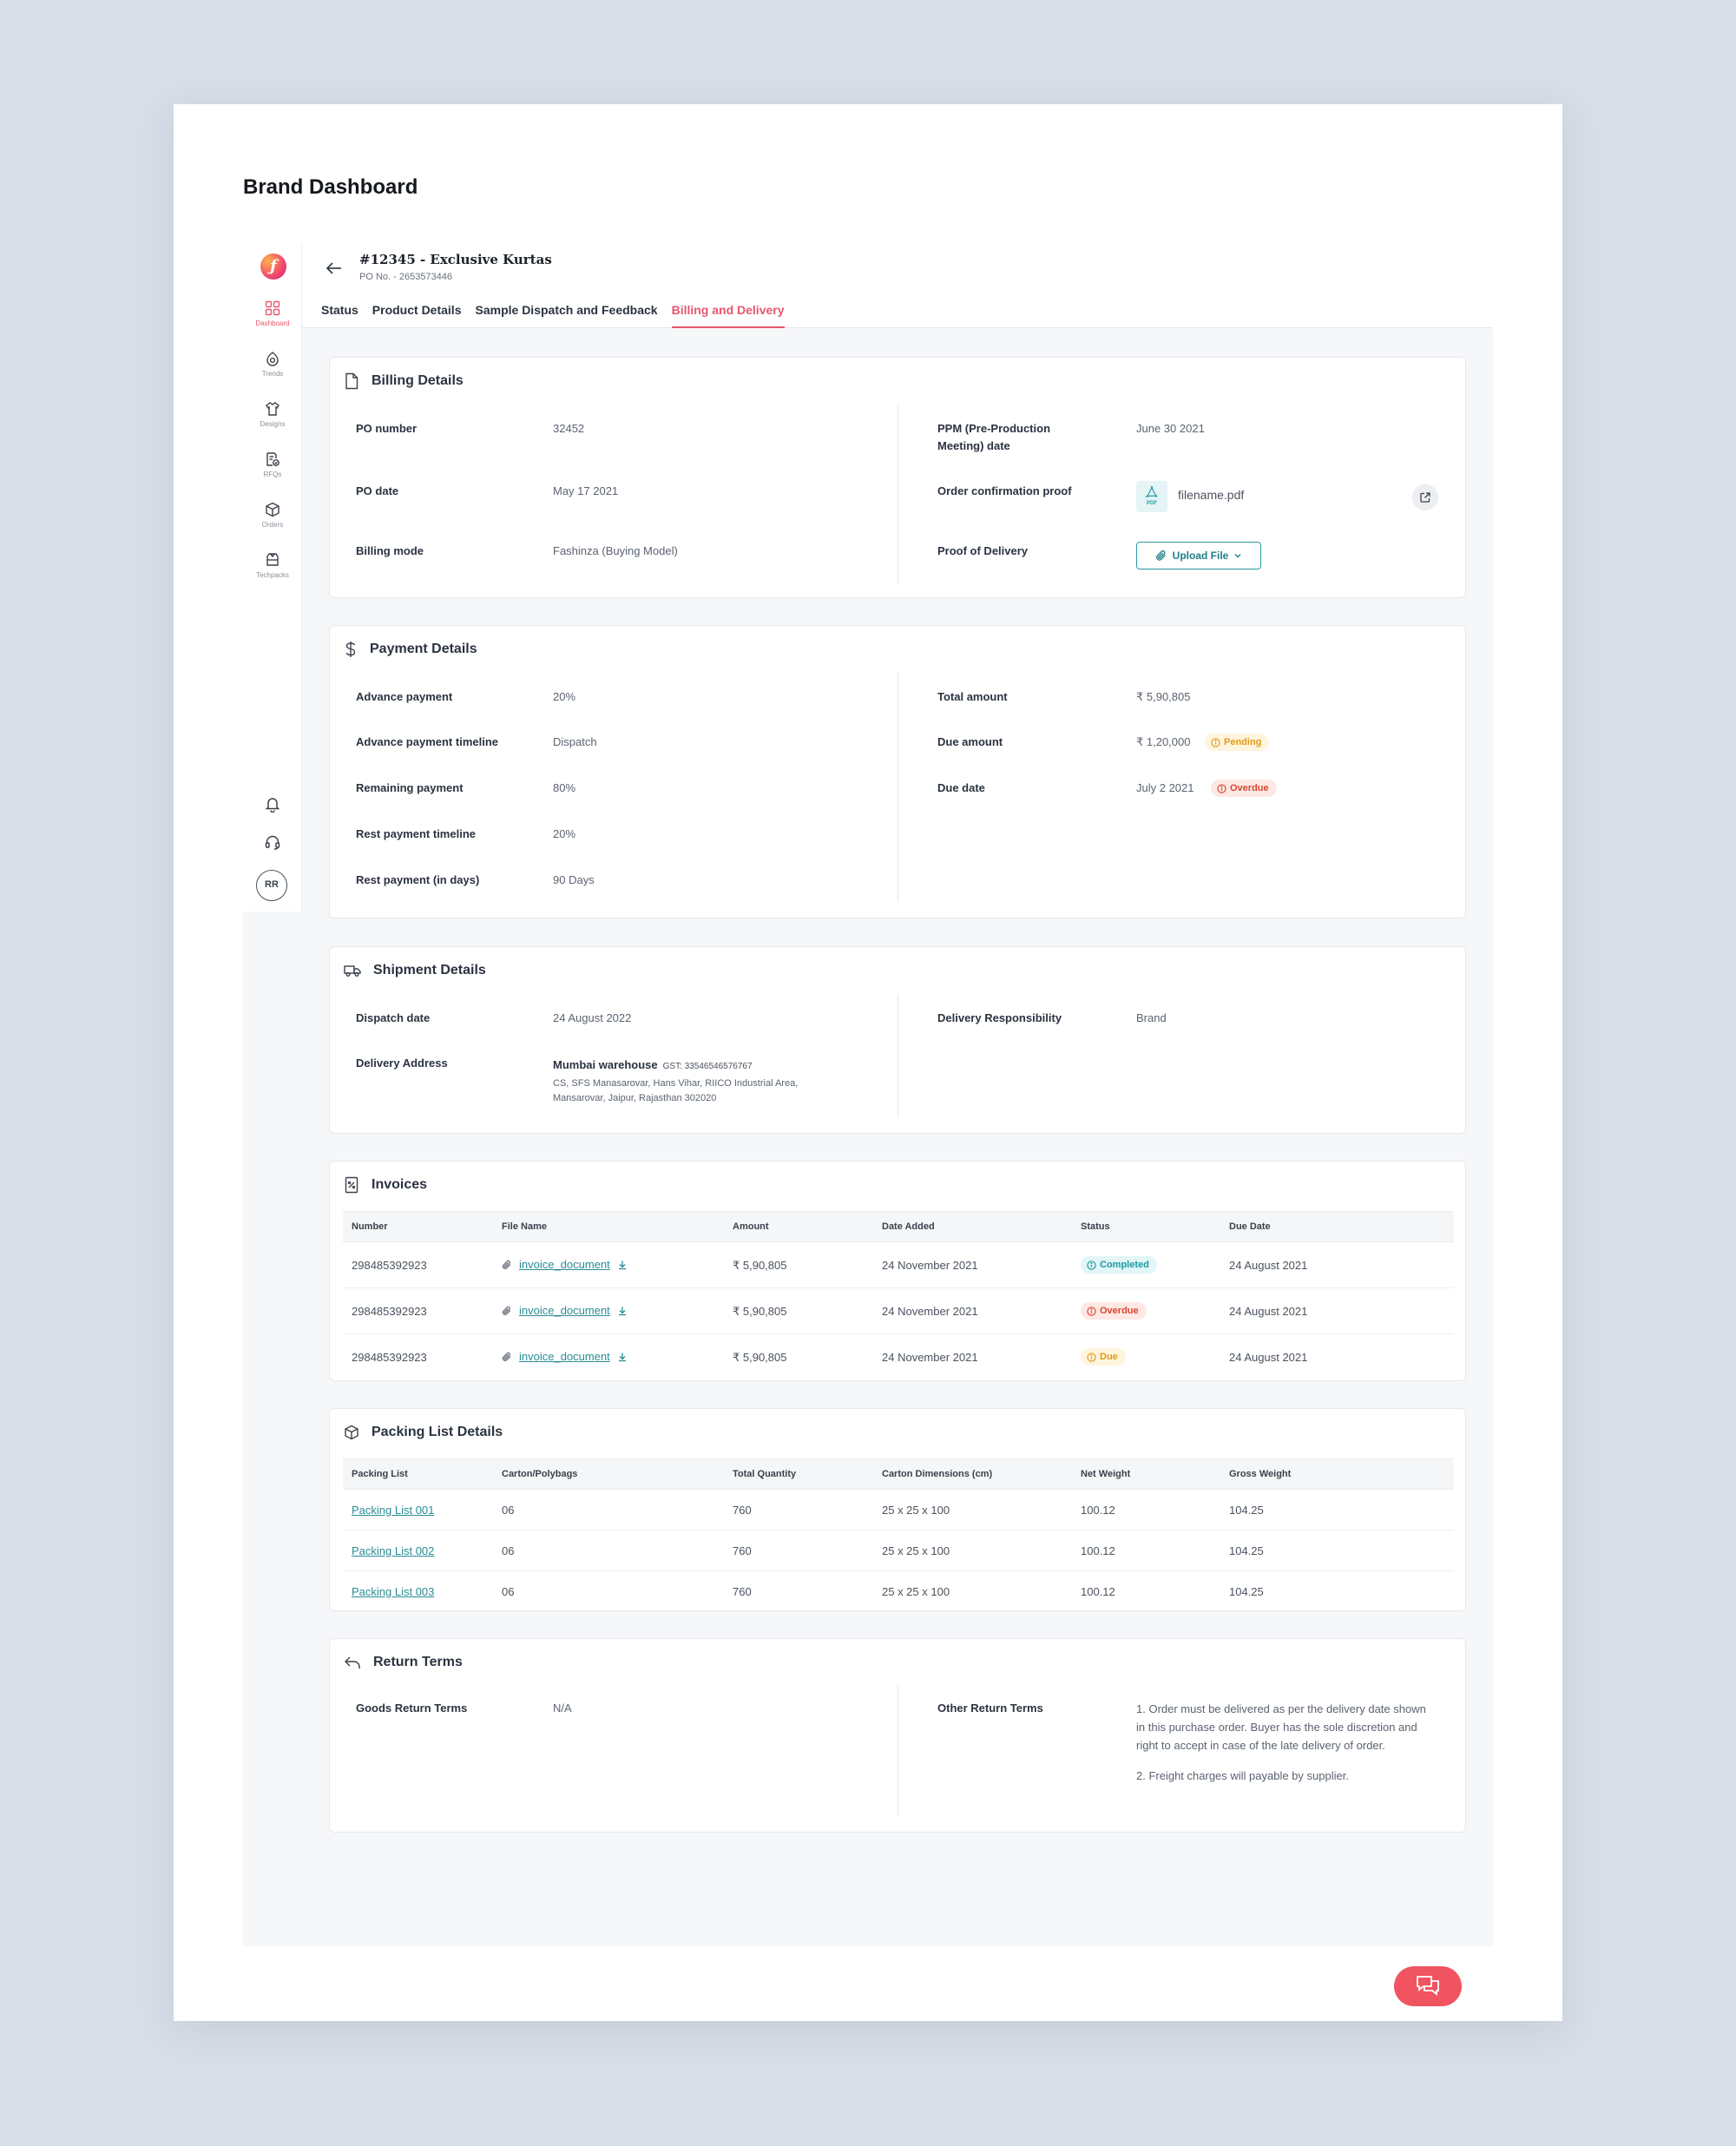  What do you see at coordinates (1268, 1311) in the screenshot?
I see `invoice-due-date: 24 August 2021` at bounding box center [1268, 1311].